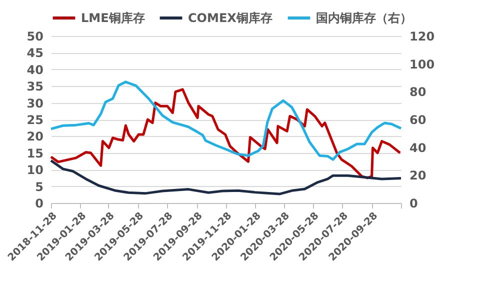 This screenshot has width=482, height=300. What do you see at coordinates (418, 120) in the screenshot?
I see `y2-tick-label: 60` at bounding box center [418, 120].